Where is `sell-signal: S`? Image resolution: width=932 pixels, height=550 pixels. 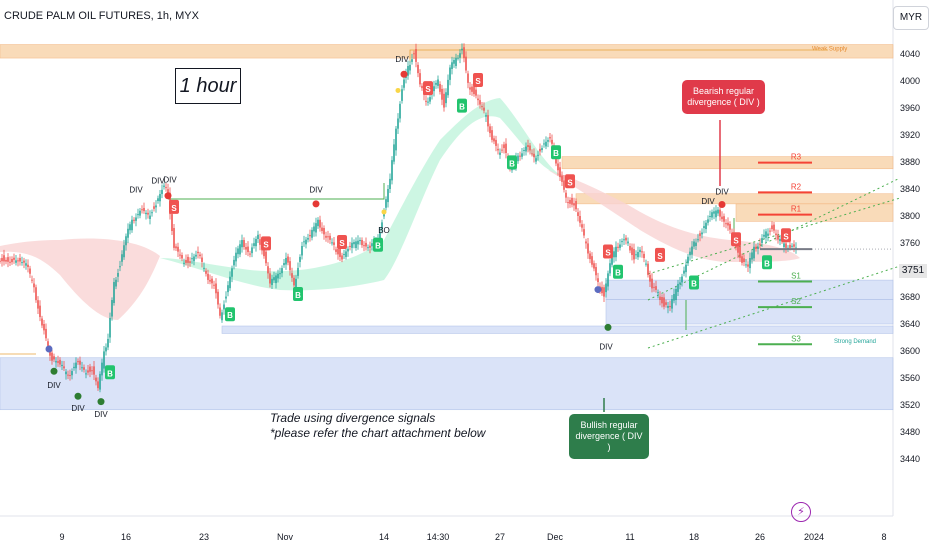
sell-signal: S is located at coordinates (608, 251).